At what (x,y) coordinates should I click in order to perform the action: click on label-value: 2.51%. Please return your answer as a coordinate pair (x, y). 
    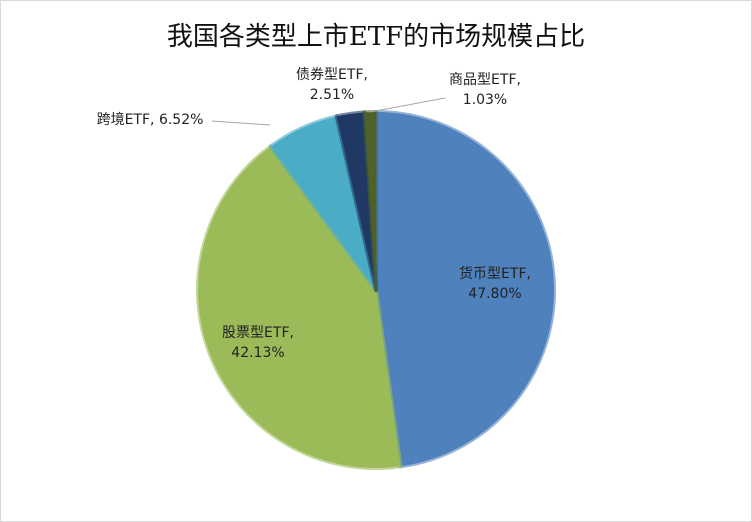
    Looking at the image, I should click on (332, 95).